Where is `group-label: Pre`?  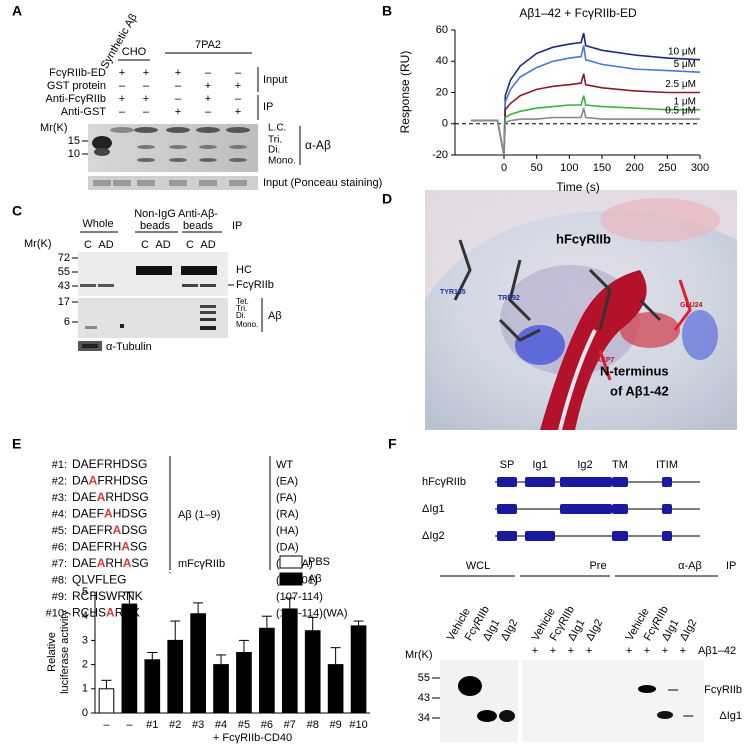
group-label: Pre is located at coordinates (597, 566).